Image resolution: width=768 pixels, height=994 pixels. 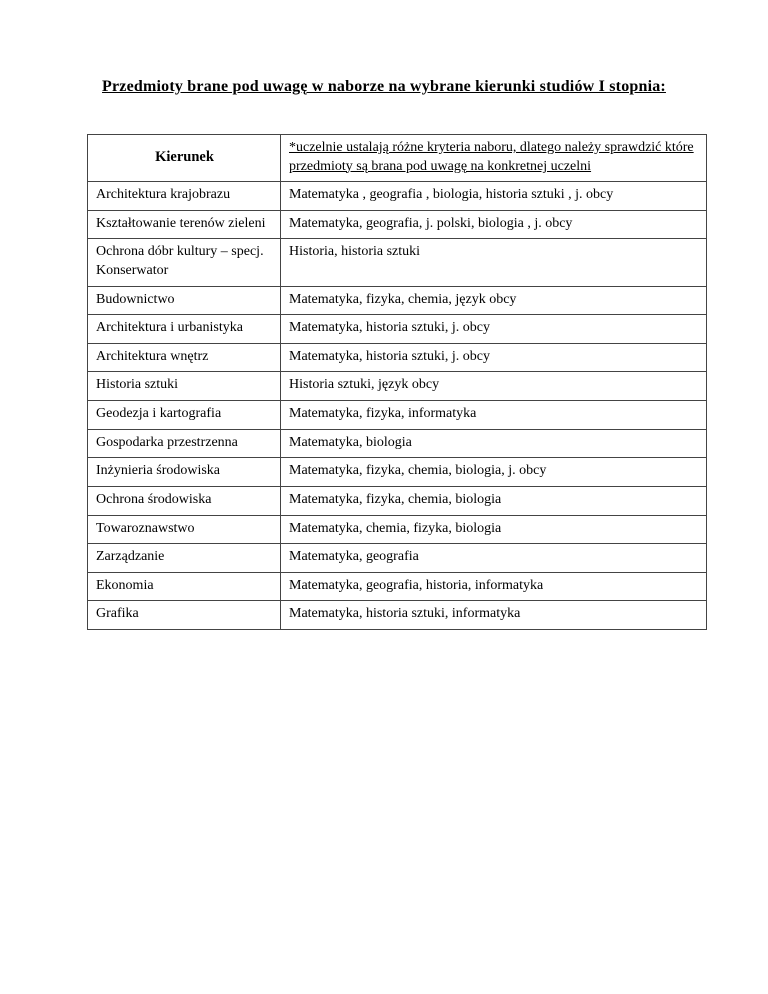 I want to click on kierunek-cell: Towaroznawstwo, so click(x=184, y=529).